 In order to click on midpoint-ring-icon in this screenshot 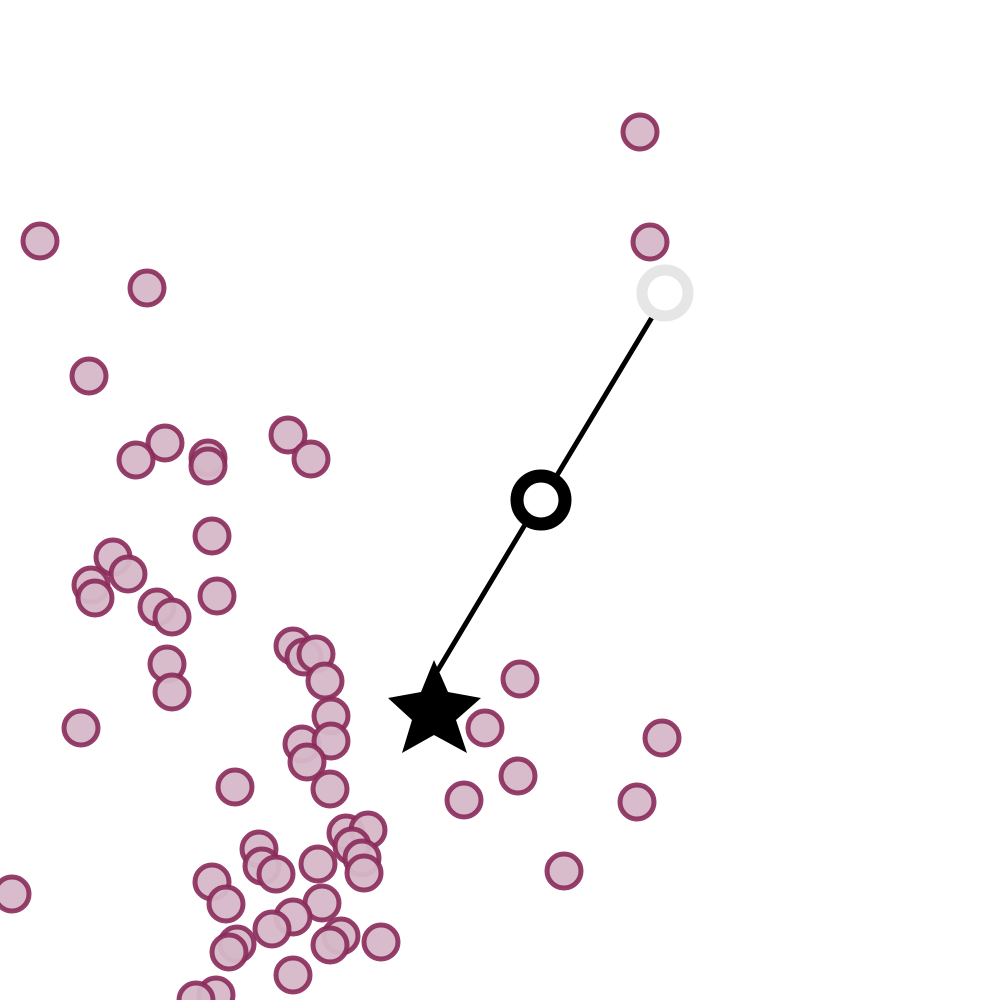, I will do `click(541, 500)`.